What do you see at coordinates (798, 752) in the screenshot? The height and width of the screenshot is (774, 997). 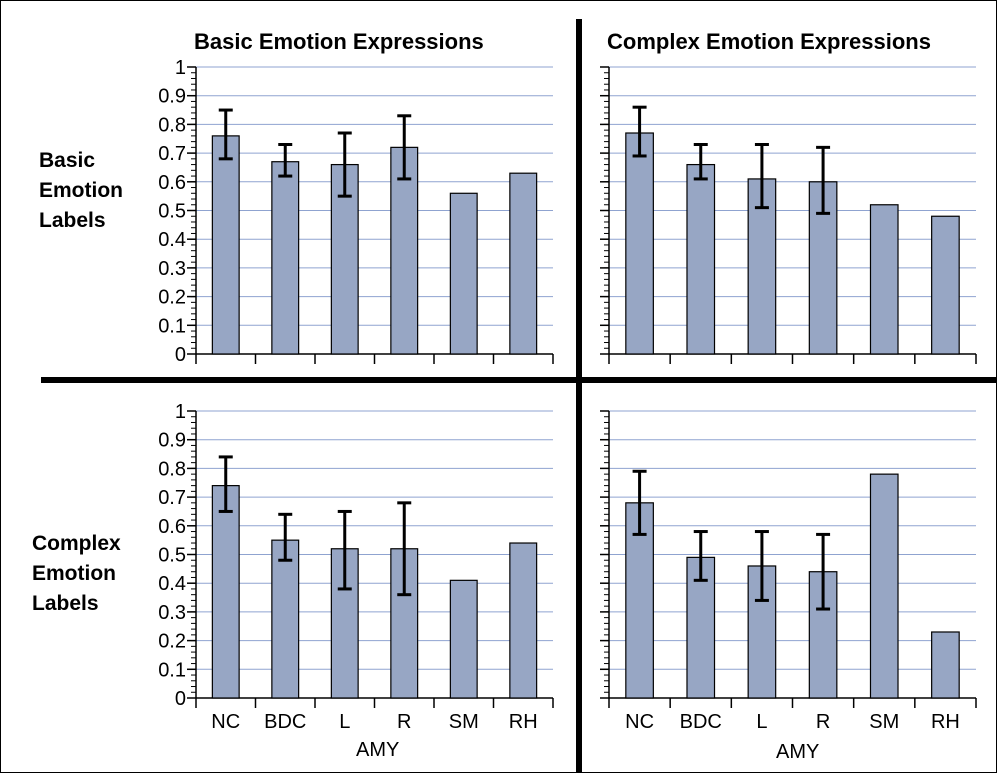 I see `x-group-label-right: AMY` at bounding box center [798, 752].